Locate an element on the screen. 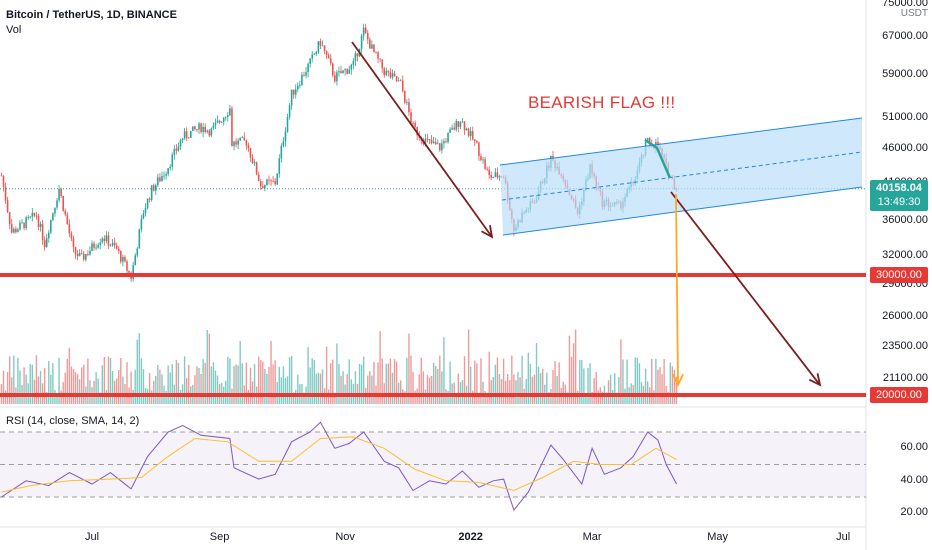  time-tick-label: Mar is located at coordinates (592, 537).